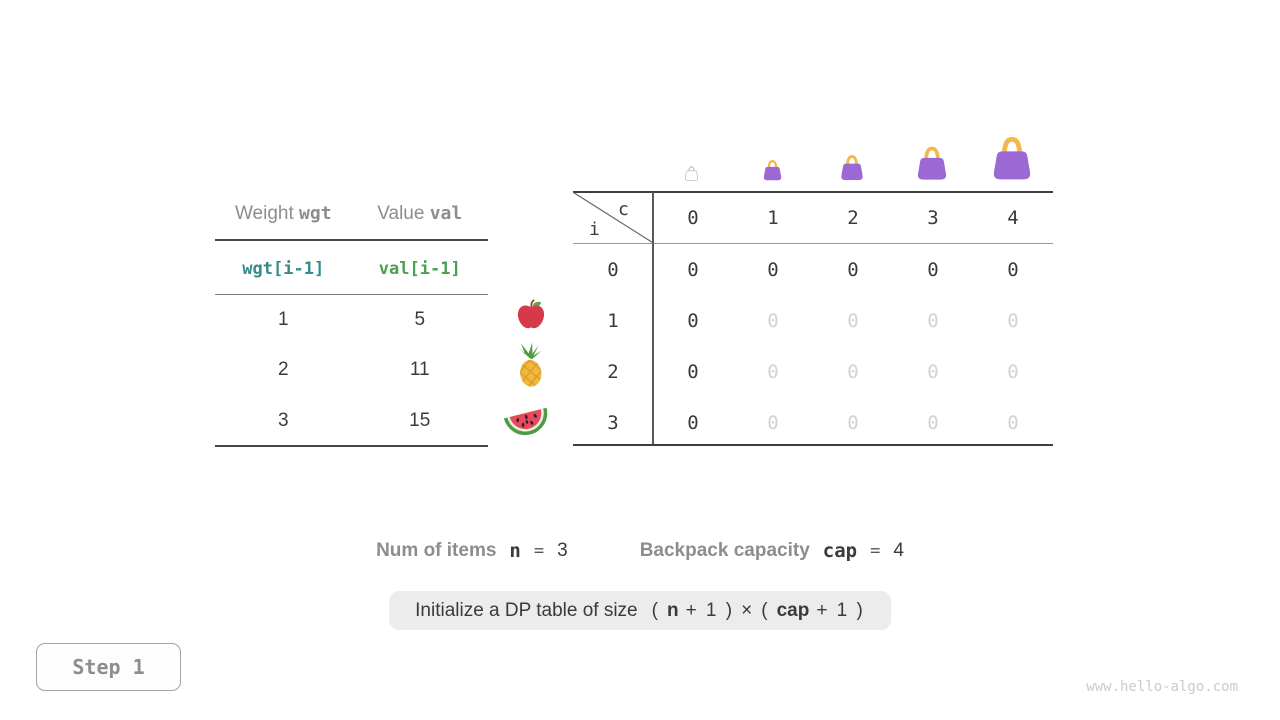 This screenshot has width=1280, height=720. I want to click on caption-segment: cap, so click(793, 610).